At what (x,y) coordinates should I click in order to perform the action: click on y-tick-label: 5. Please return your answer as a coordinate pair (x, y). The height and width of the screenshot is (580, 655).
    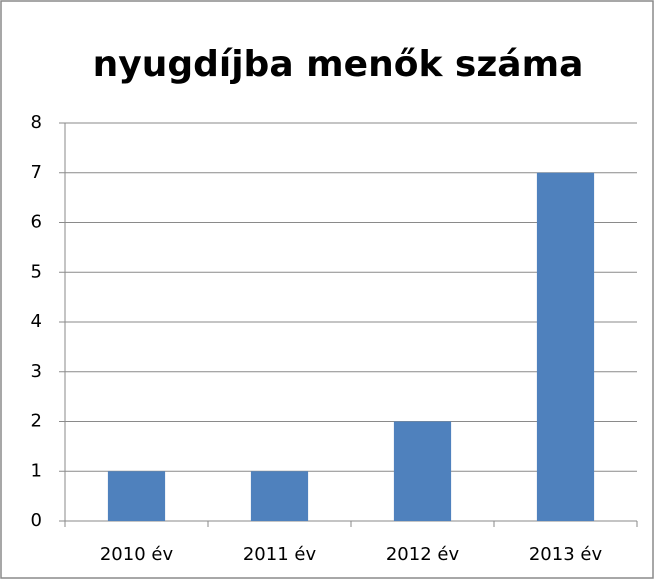
    Looking at the image, I should click on (36, 271).